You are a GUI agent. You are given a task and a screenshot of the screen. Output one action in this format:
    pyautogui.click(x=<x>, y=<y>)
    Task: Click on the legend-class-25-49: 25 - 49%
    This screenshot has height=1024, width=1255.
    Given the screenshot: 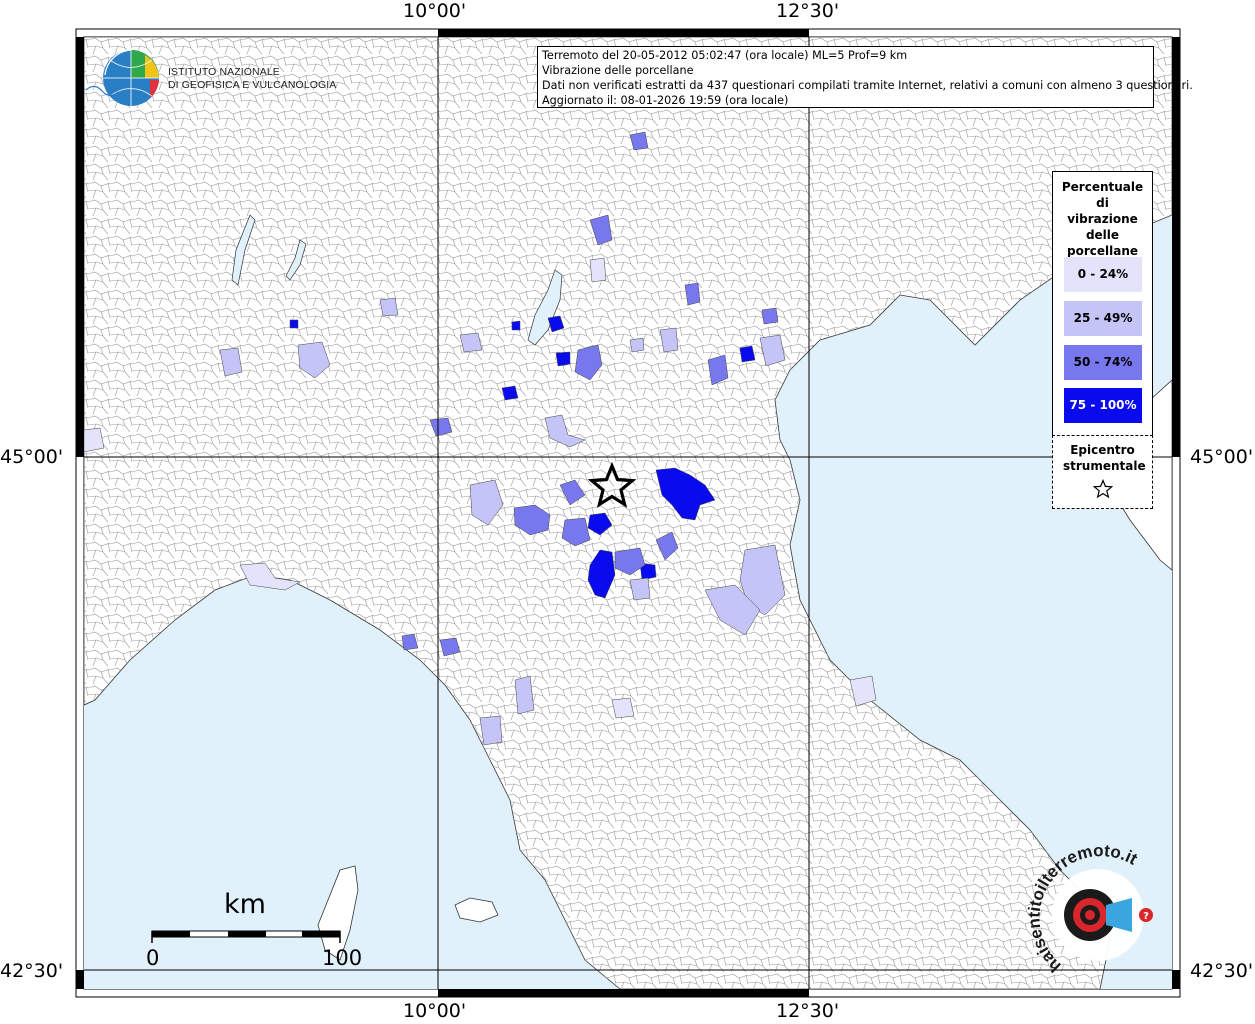 What is the action you would take?
    pyautogui.click(x=1103, y=318)
    